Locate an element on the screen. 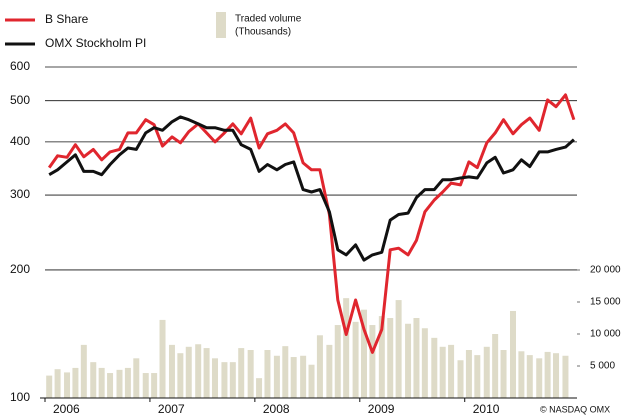  y2-tick-label: 10 000 is located at coordinates (605, 334).